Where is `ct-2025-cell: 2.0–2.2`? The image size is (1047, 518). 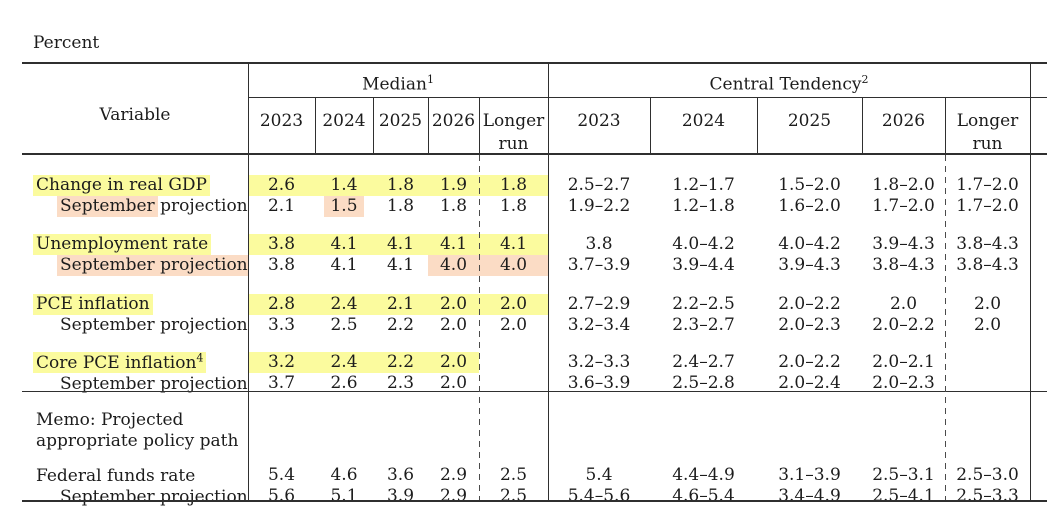 ct-2025-cell: 2.0–2.2 is located at coordinates (809, 361).